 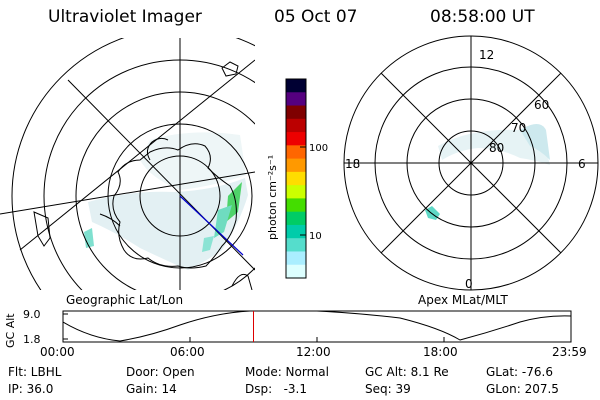 What do you see at coordinates (482, 17) in the screenshot?
I see `time-label: 08:58:00 UT` at bounding box center [482, 17].